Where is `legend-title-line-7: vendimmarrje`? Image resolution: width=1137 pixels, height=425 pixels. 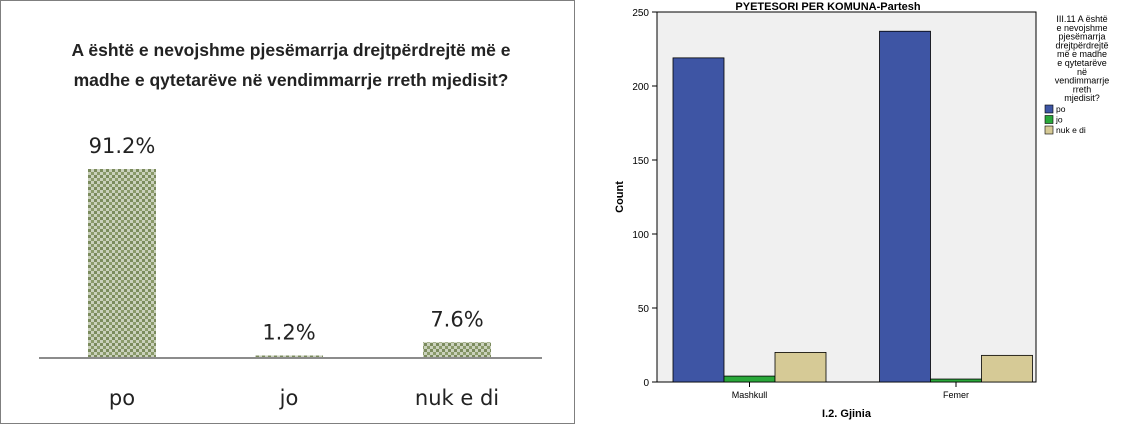
legend-title-line-7: vendimmarrje is located at coordinates (1082, 81).